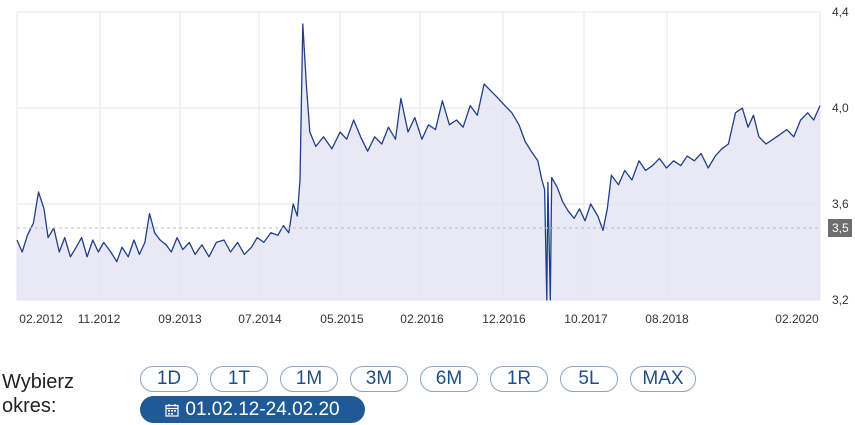 The height and width of the screenshot is (425, 855). Describe the element at coordinates (418, 379) in the screenshot. I see `range-buttons: 1D 1T 1M 3M 6M 1R 5L MAX` at that location.